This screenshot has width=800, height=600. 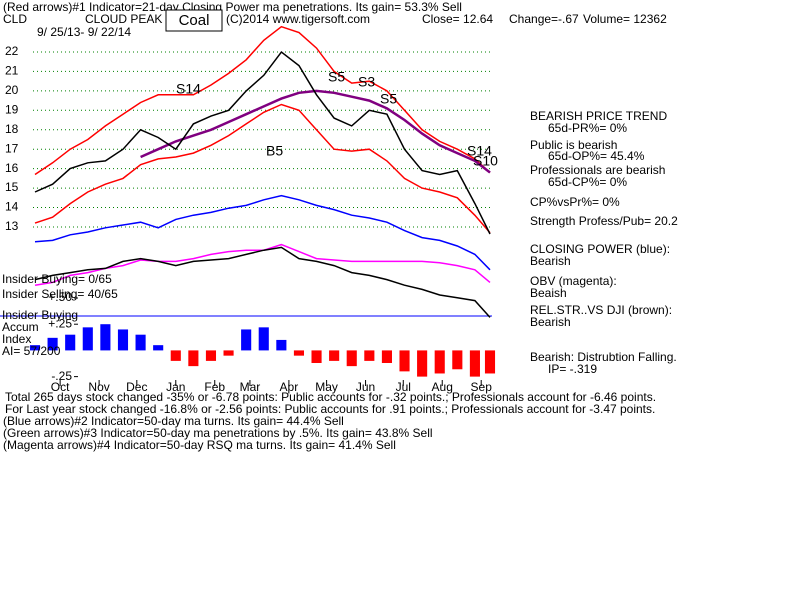 I want to click on volume: Volume= 12362, so click(x=625, y=19).